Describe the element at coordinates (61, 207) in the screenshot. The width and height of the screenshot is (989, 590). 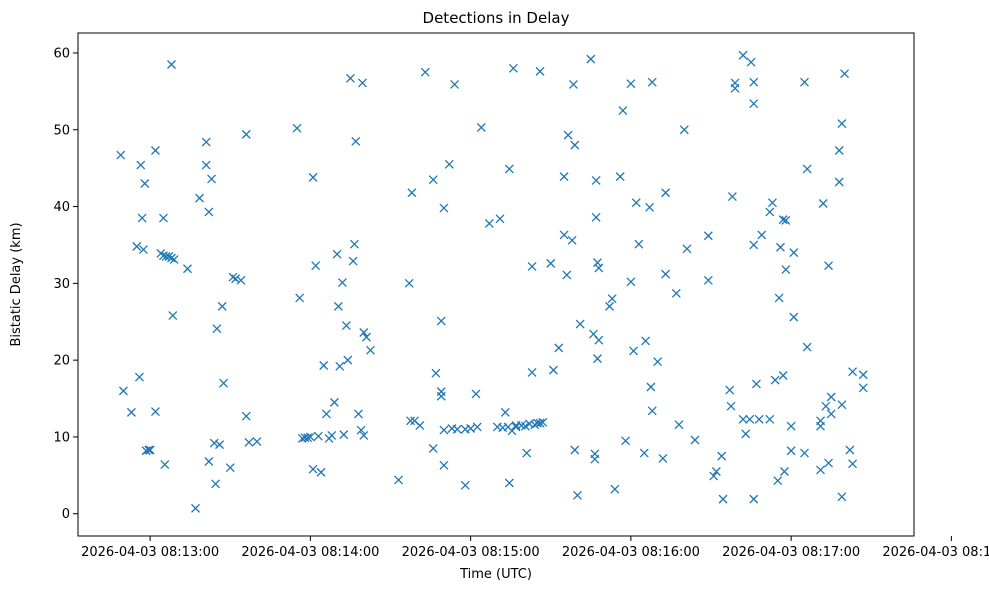
I see `y-tick-label: 40` at that location.